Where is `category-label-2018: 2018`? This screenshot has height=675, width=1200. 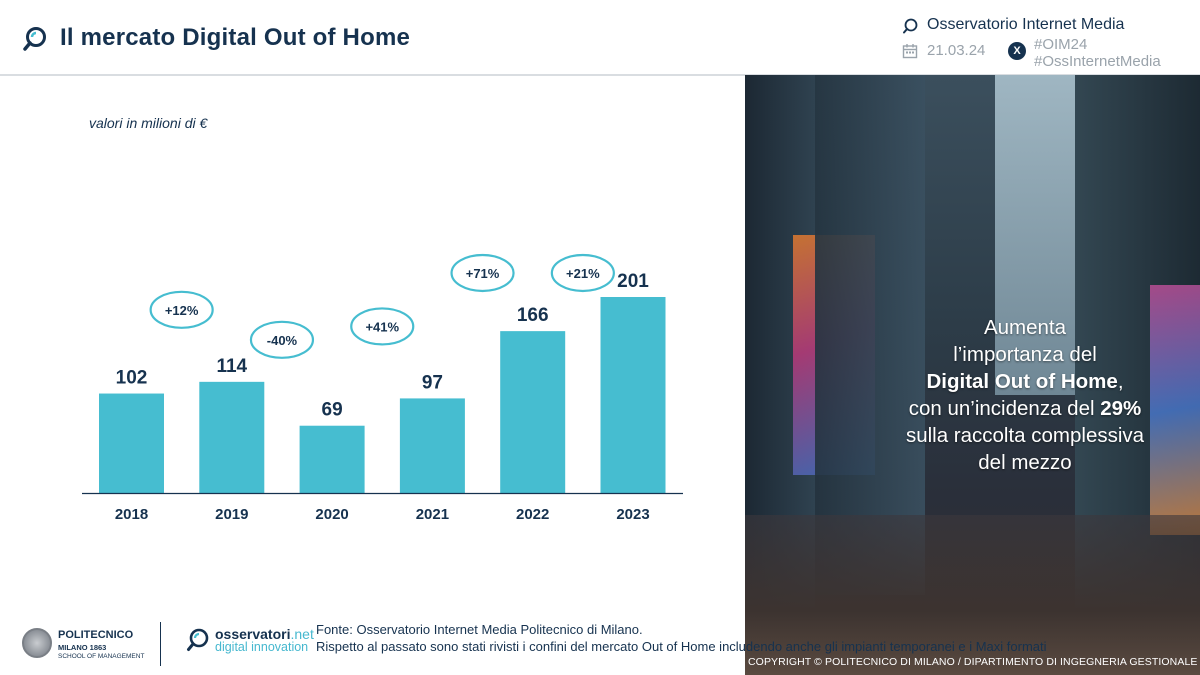
category-label-2018: 2018 is located at coordinates (131, 514).